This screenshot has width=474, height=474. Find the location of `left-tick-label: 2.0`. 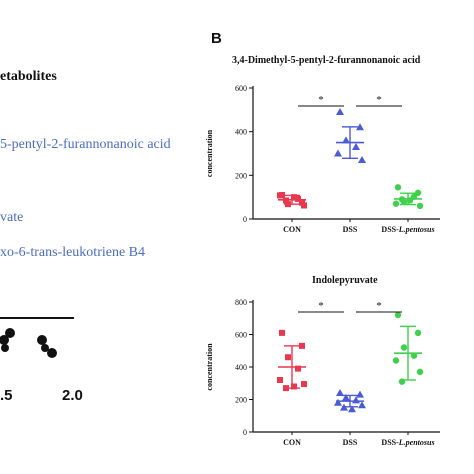

left-tick-label: 2.0 is located at coordinates (72, 395).